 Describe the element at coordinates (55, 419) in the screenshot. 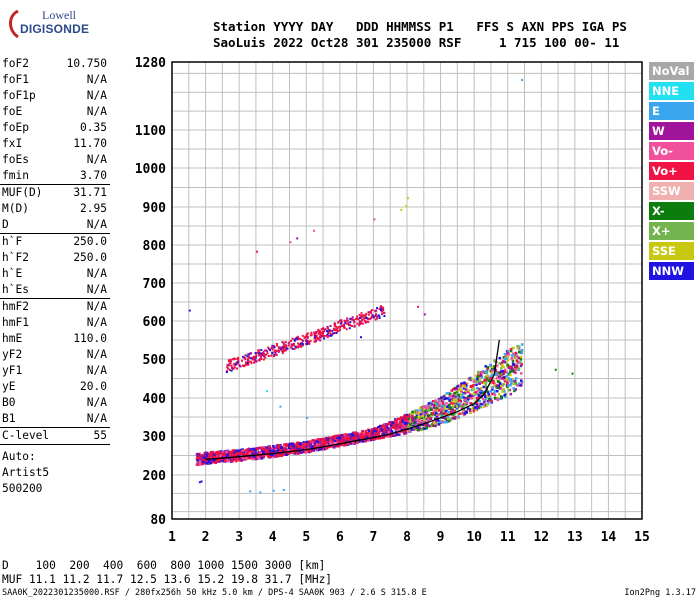

I see `param-row-b1: B1 N/A` at that location.